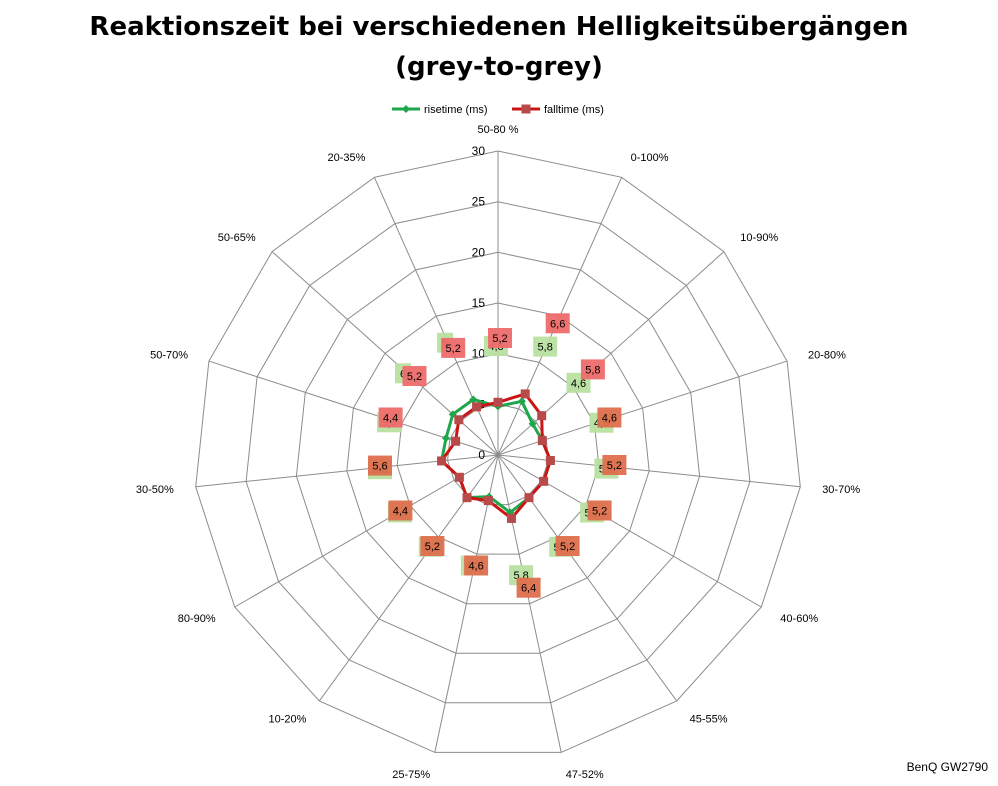  Describe the element at coordinates (479, 151) in the screenshot. I see `tick-label: 30` at that location.